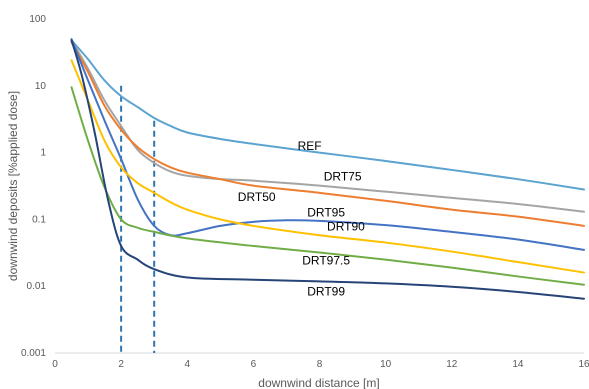  Describe the element at coordinates (39, 219) in the screenshot. I see `y-tick-label: 0.1` at that location.